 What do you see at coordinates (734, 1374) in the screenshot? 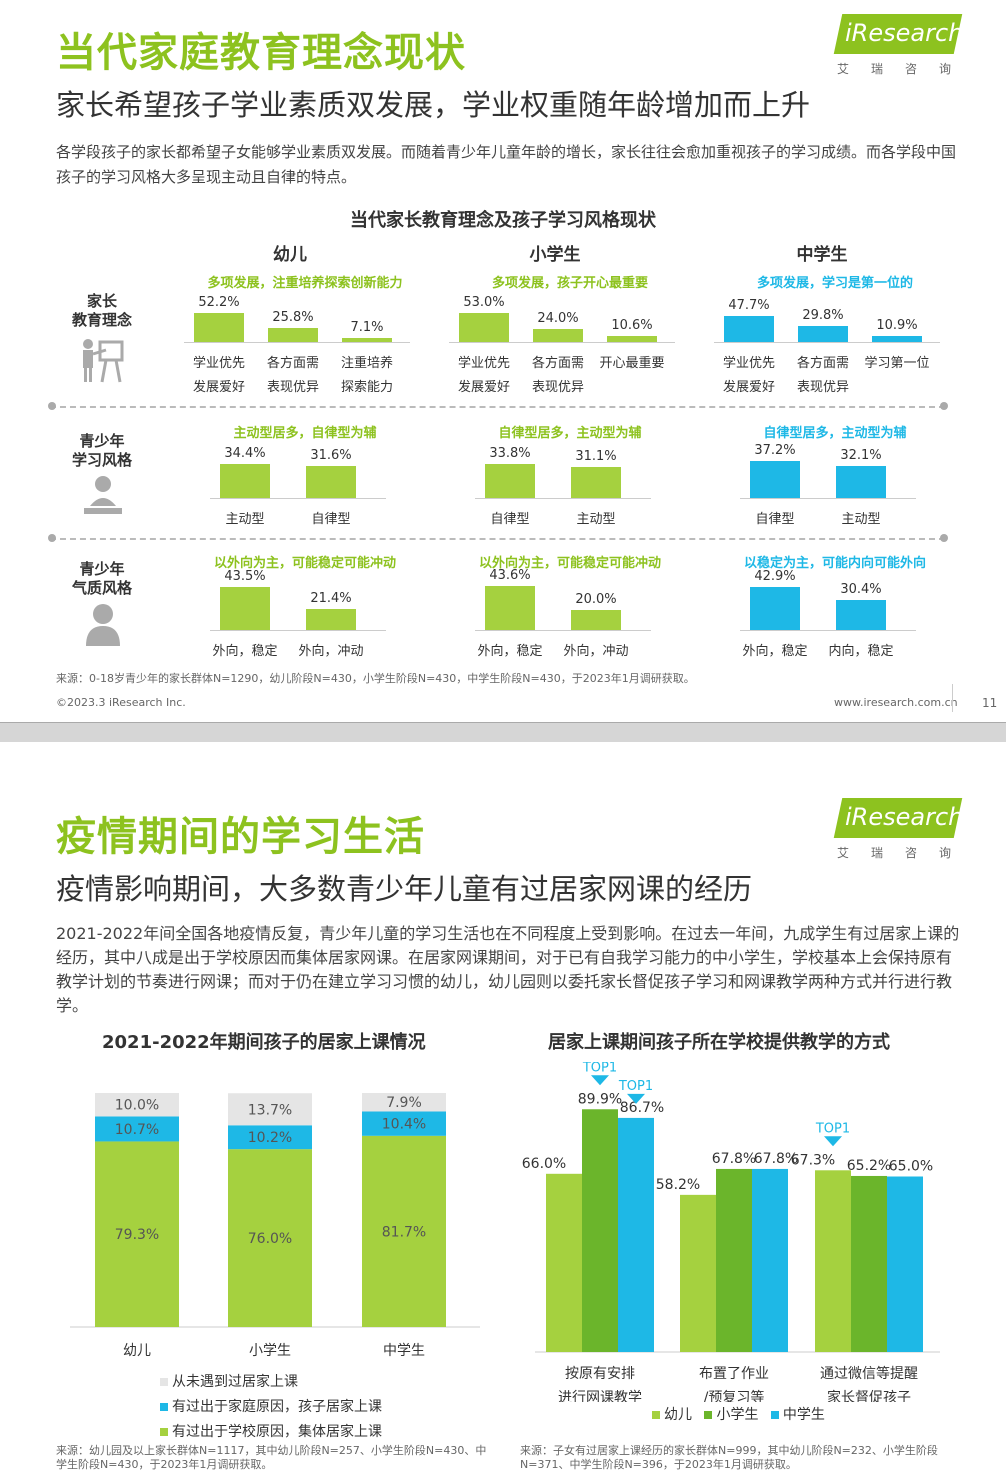
I see `category-label: 布置了作业` at bounding box center [734, 1374].